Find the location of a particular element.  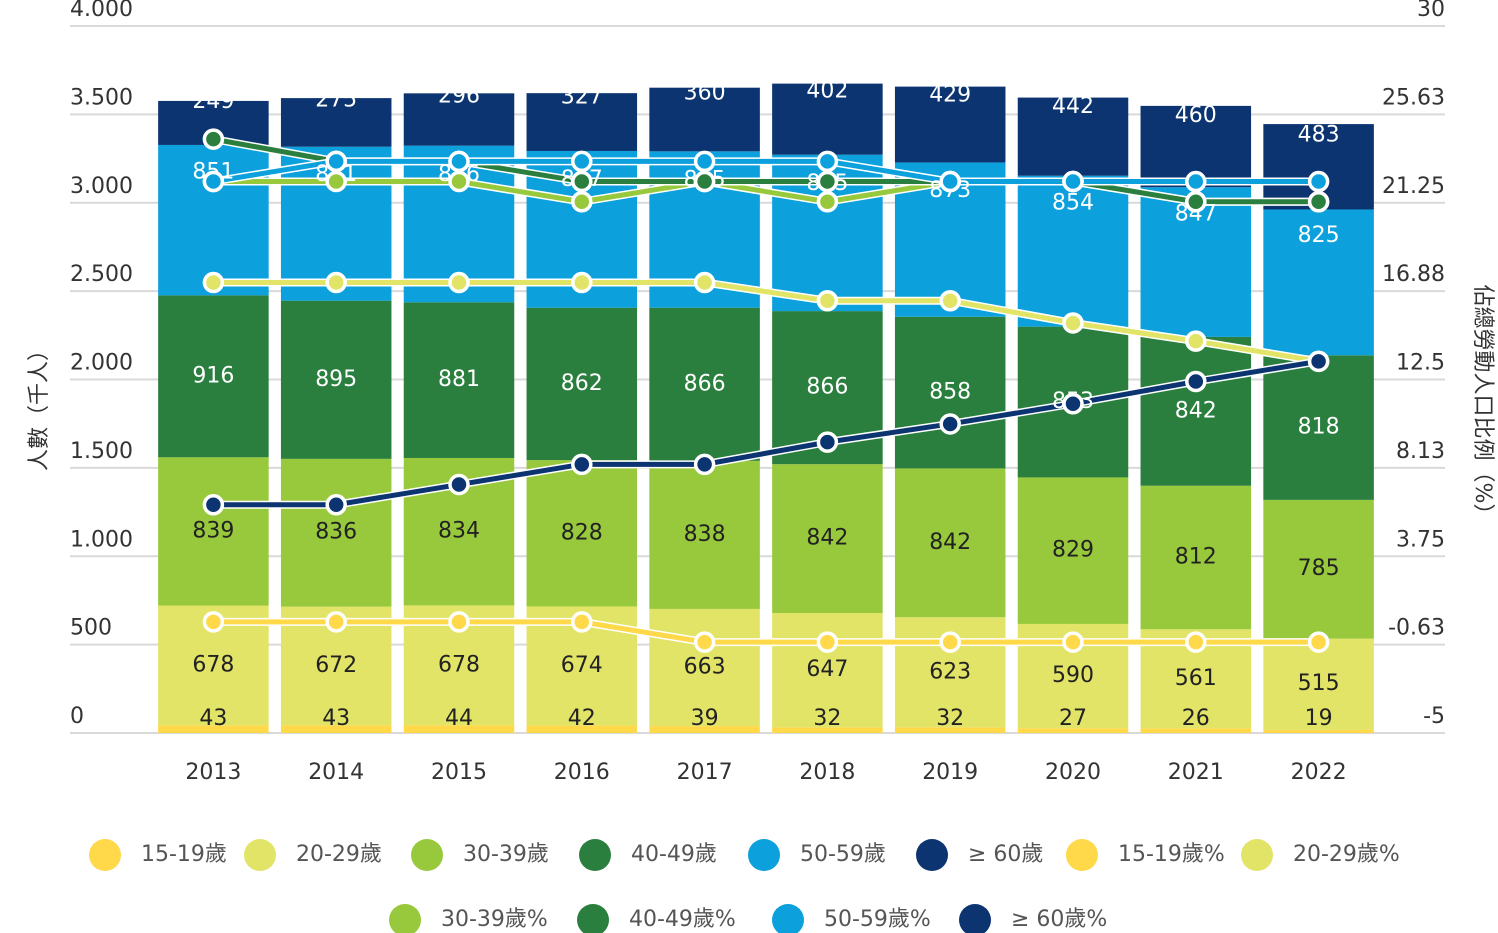

data-label: 32 is located at coordinates (950, 718).